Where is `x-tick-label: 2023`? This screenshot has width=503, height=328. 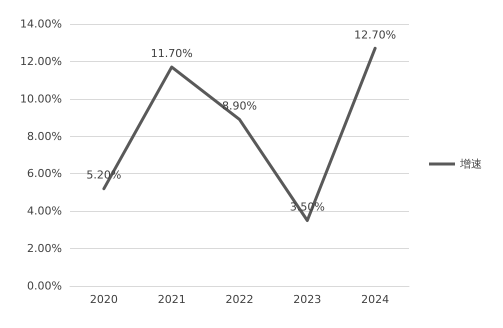
x-tick-label: 2023 is located at coordinates (307, 299).